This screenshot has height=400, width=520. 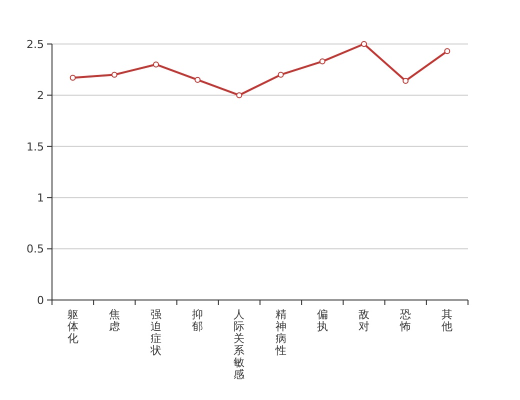 I want to click on y-tick-label: 0, so click(x=40, y=300).